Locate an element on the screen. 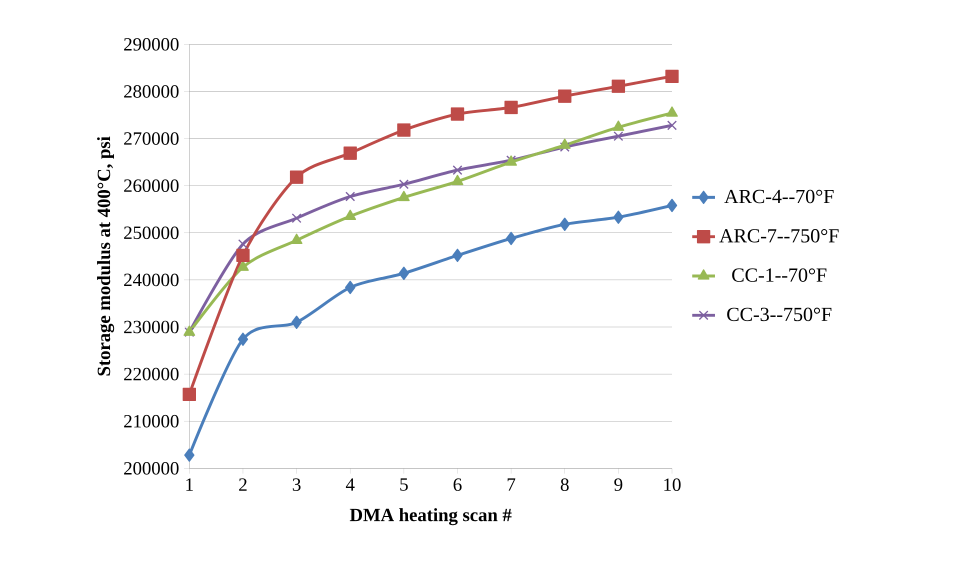  y-tick-label: 210000 is located at coordinates (151, 421).